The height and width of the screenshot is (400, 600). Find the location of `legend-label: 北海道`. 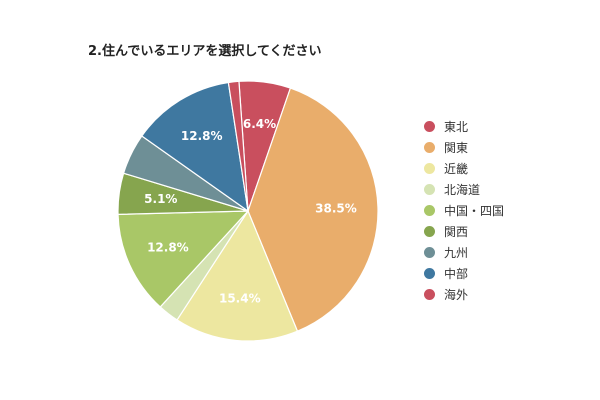

legend-label: 北海道 is located at coordinates (462, 190).